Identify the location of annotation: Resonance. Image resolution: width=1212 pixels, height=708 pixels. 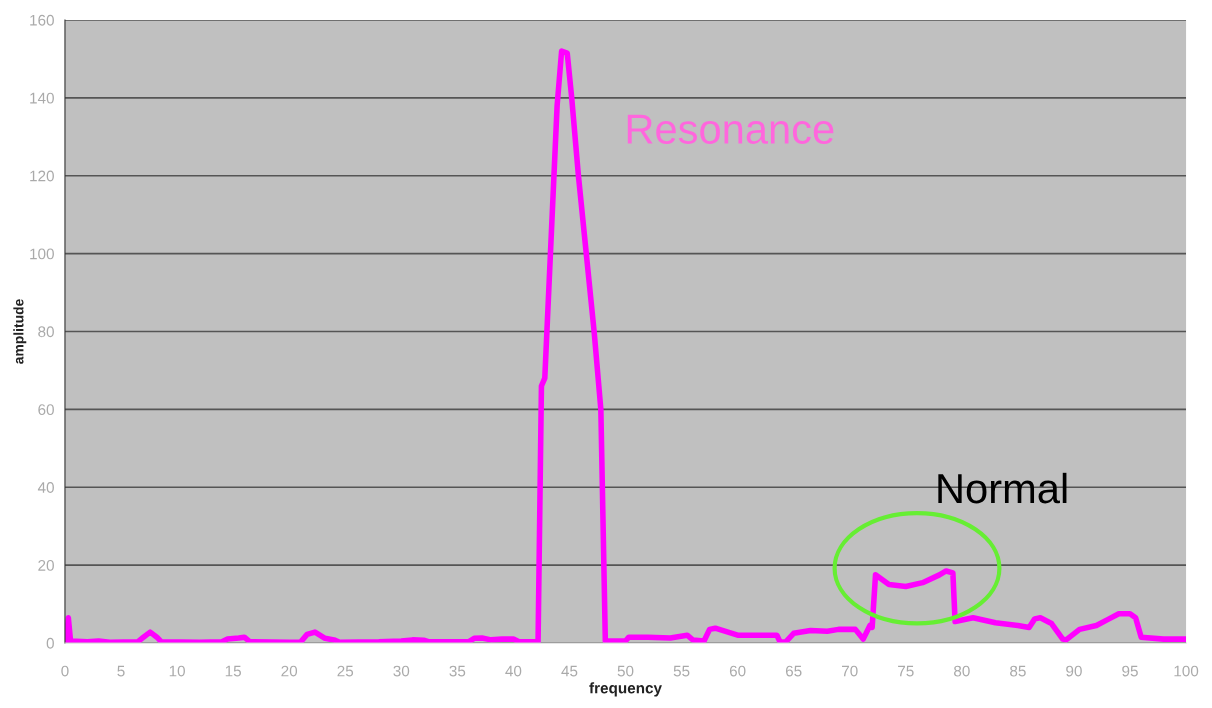
(730, 129).